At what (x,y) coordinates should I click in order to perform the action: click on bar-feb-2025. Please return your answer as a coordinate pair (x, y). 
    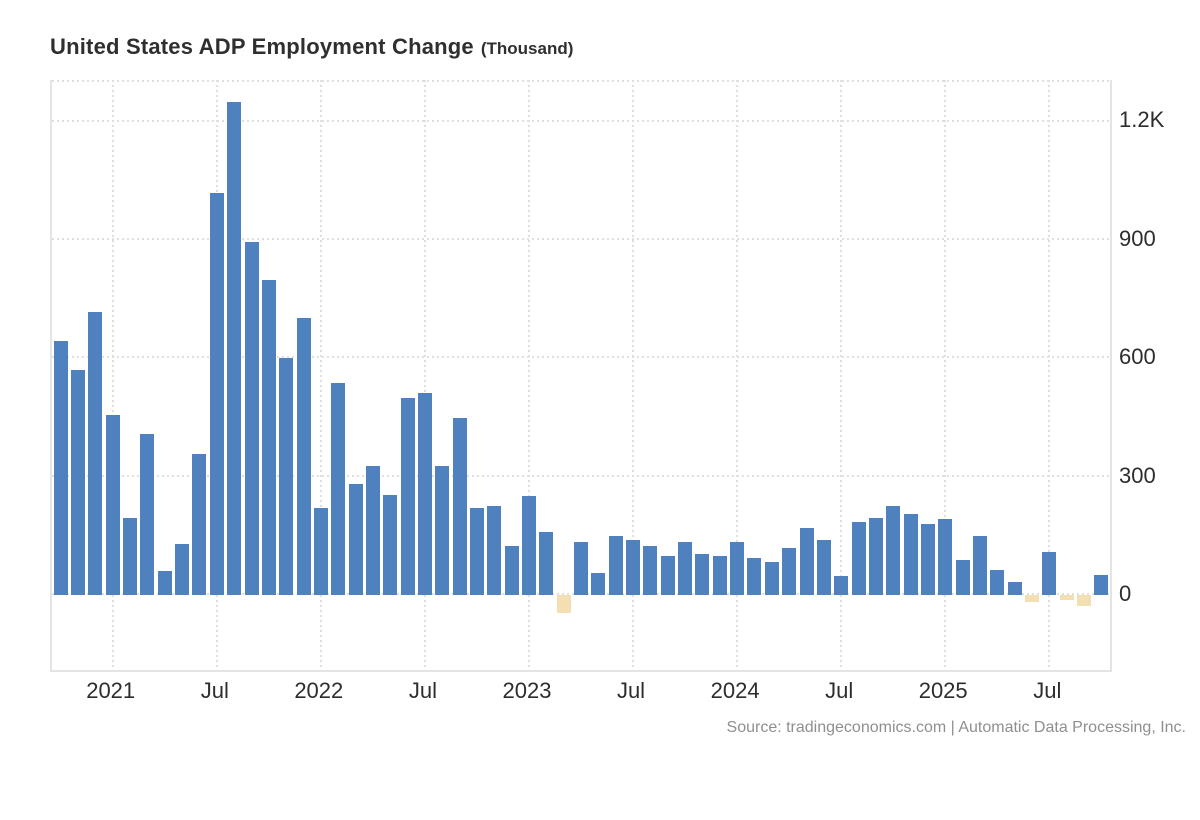
    Looking at the image, I should click on (962, 577).